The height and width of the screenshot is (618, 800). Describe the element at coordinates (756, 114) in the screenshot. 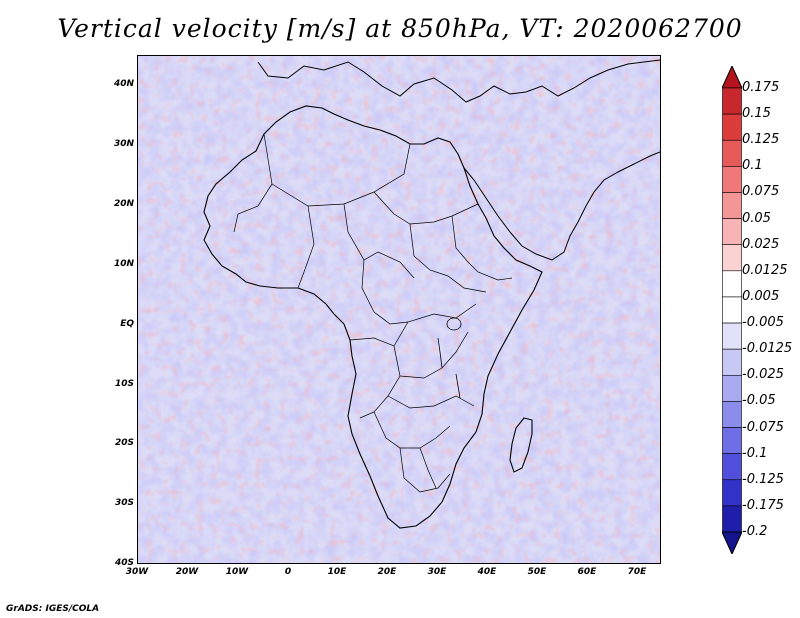

I see `colorbar-label: 0.15` at that location.